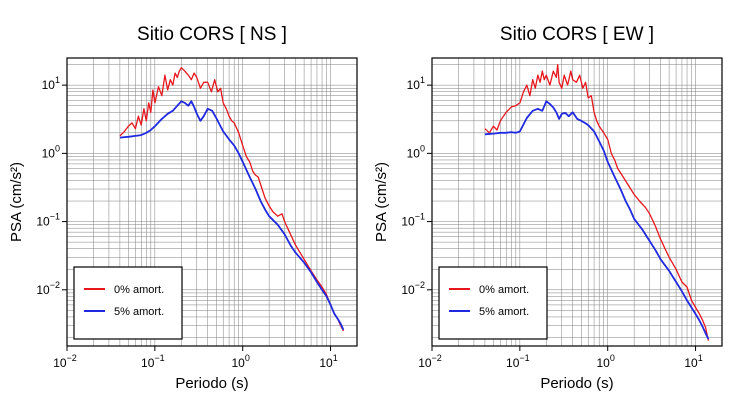 The height and width of the screenshot is (400, 730). Describe the element at coordinates (212, 34) in the screenshot. I see `chart-title: Sitio CORS [ NS ]` at that location.